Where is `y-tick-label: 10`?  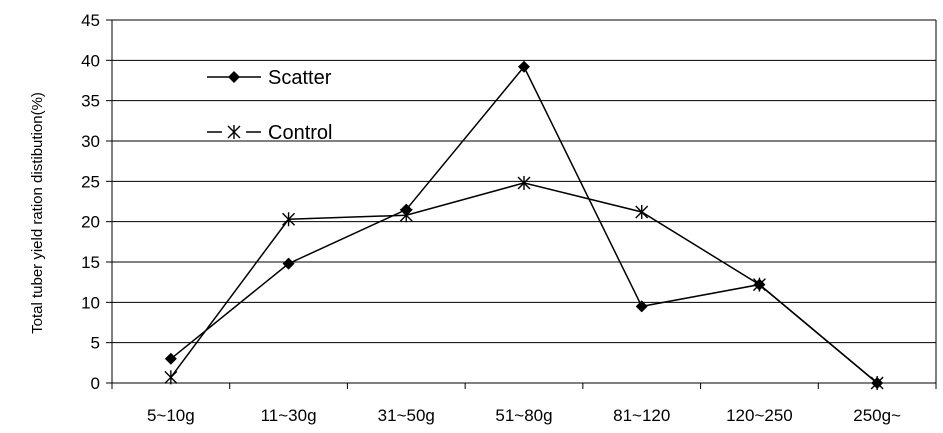
y-tick-label: 10 is located at coordinates (90, 302).